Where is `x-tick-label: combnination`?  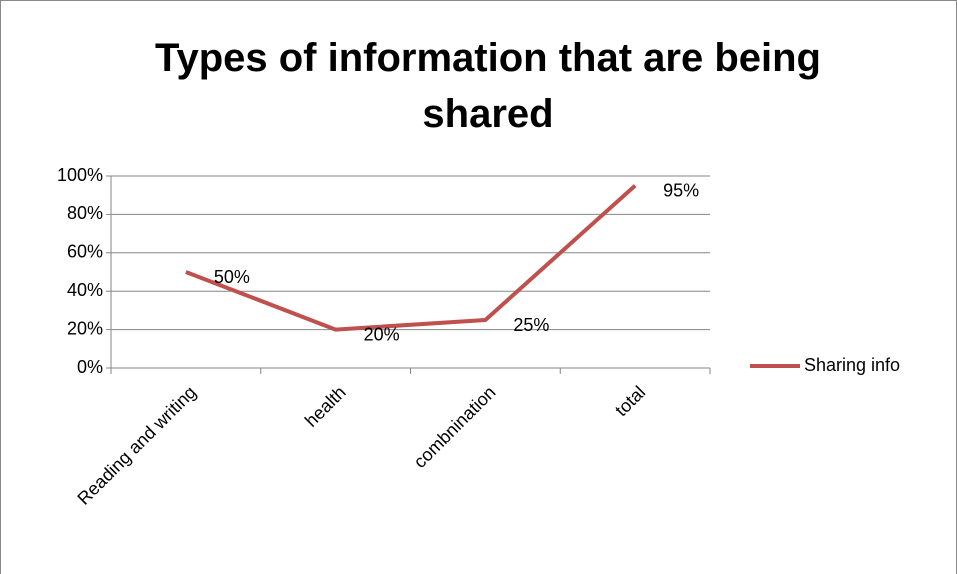
x-tick-label: combnination is located at coordinates (455, 427).